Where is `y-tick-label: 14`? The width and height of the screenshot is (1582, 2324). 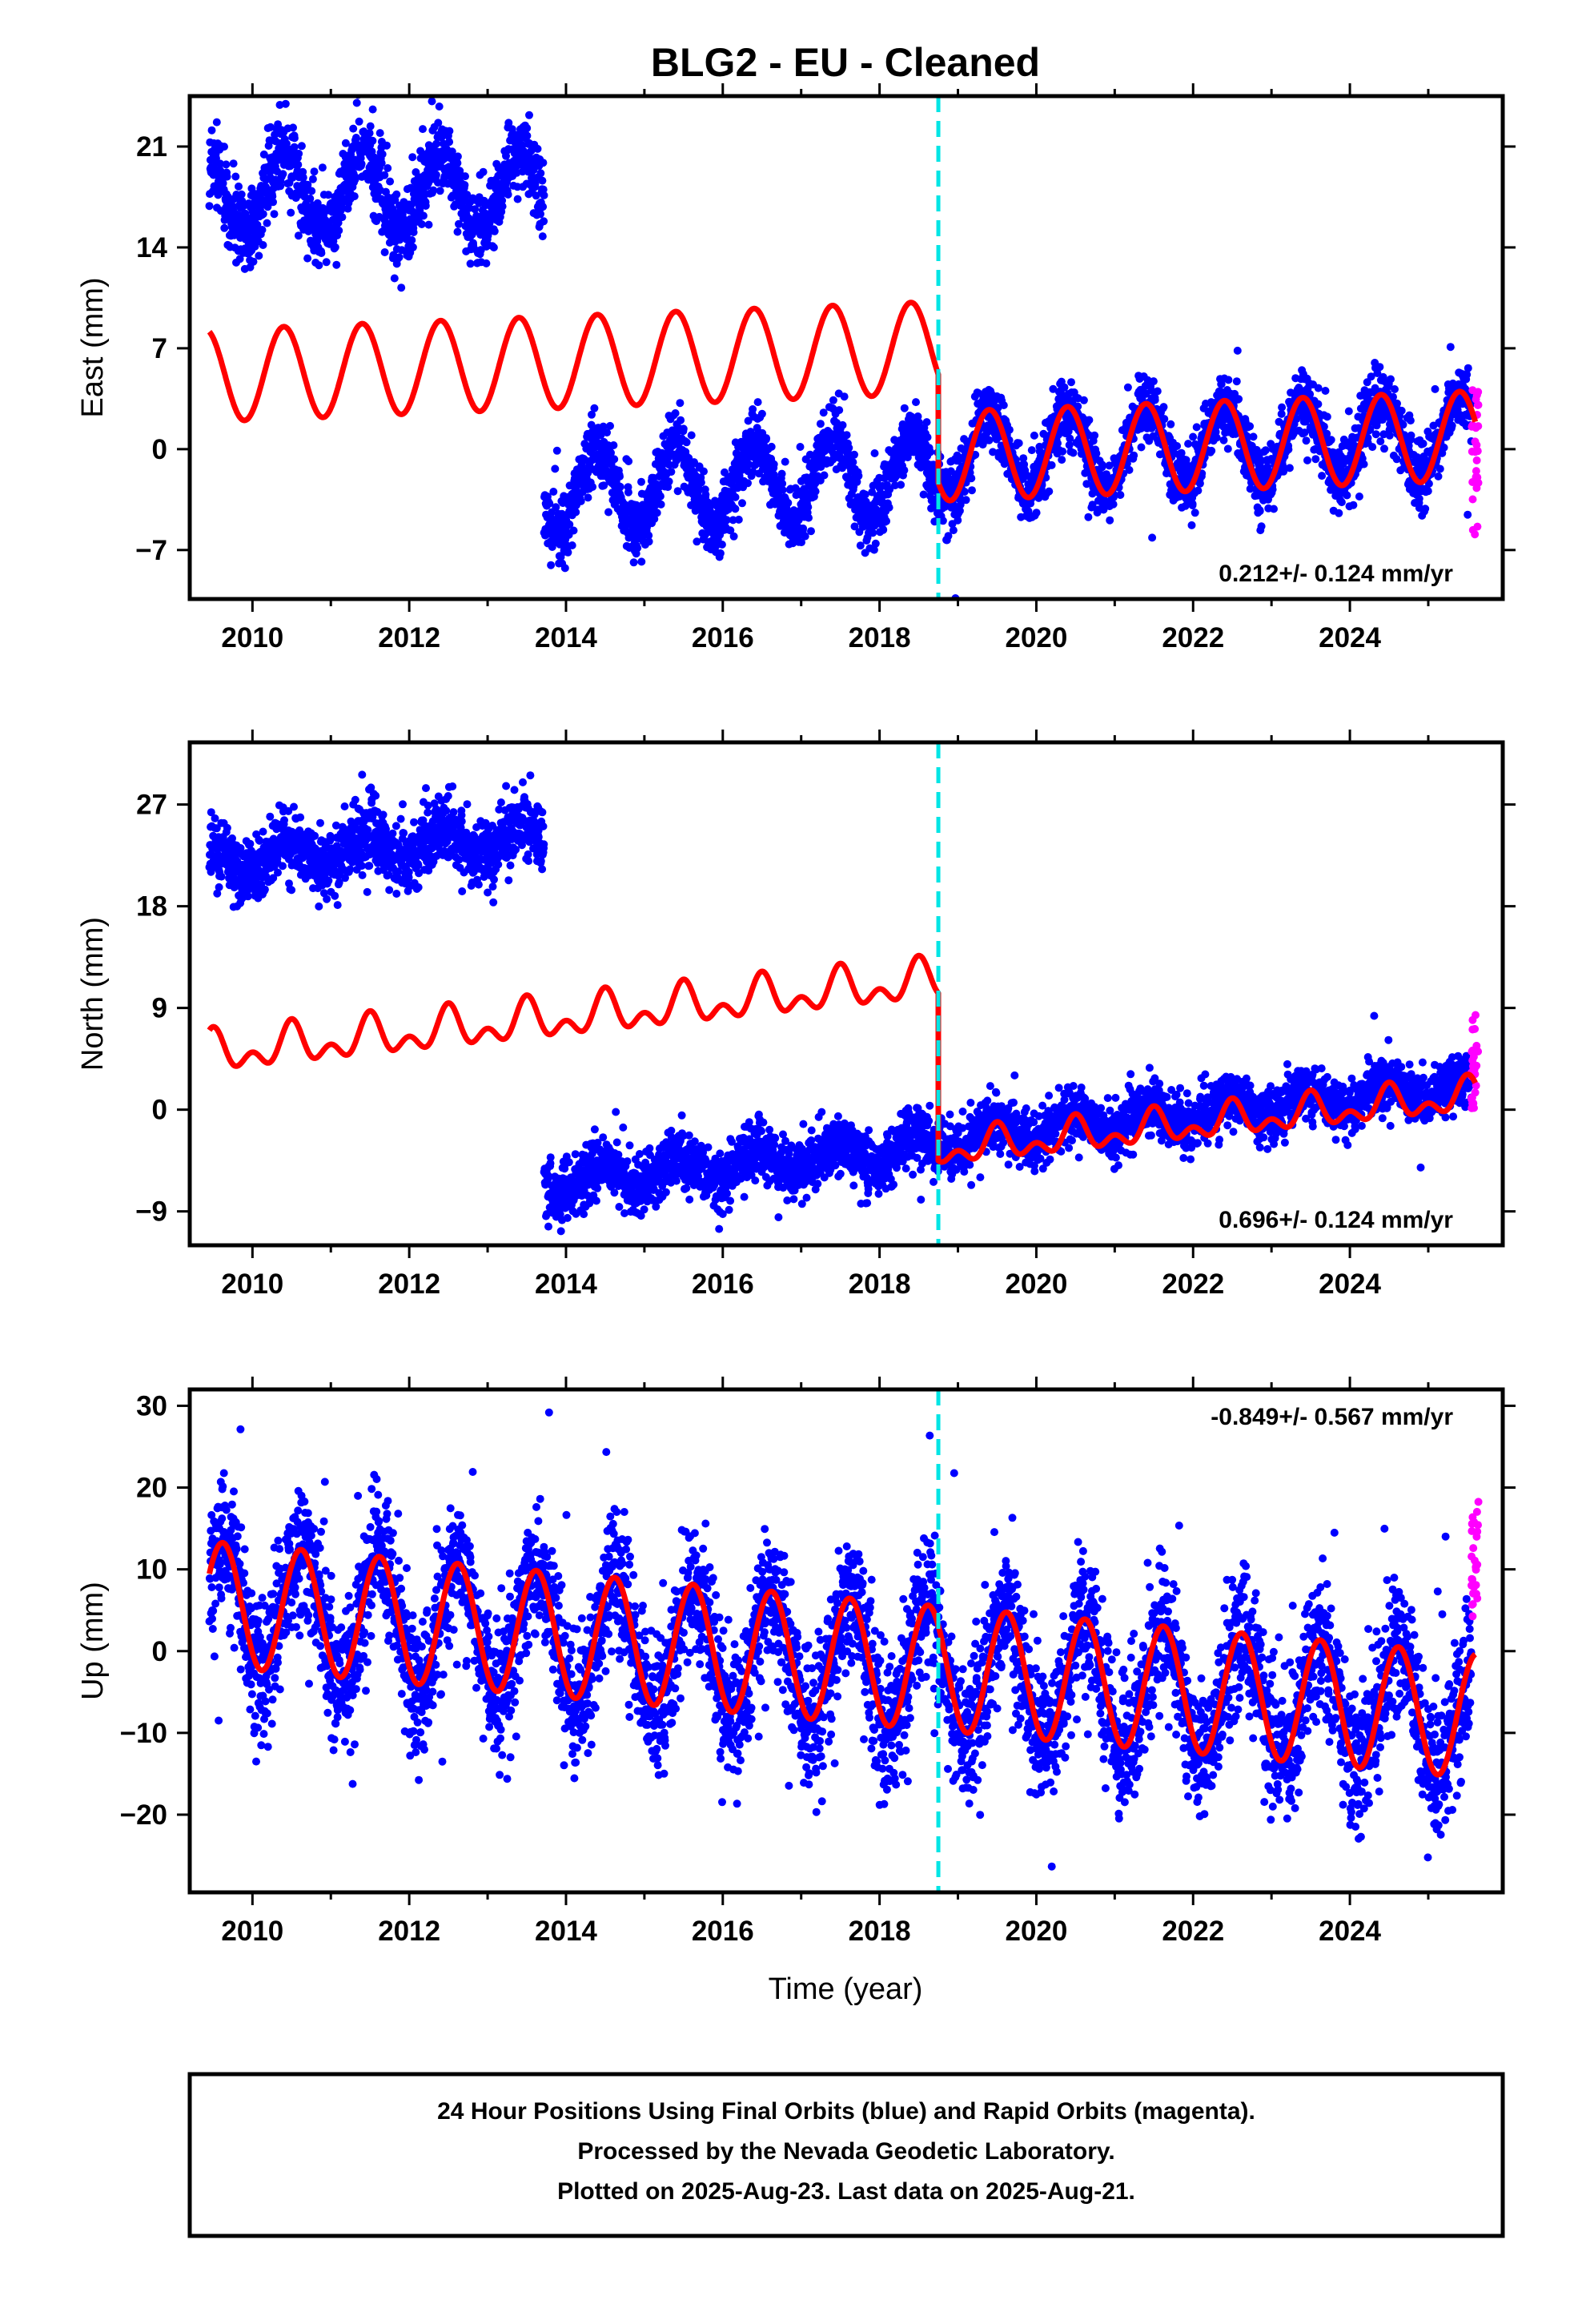 y-tick-label: 14 is located at coordinates (151, 247).